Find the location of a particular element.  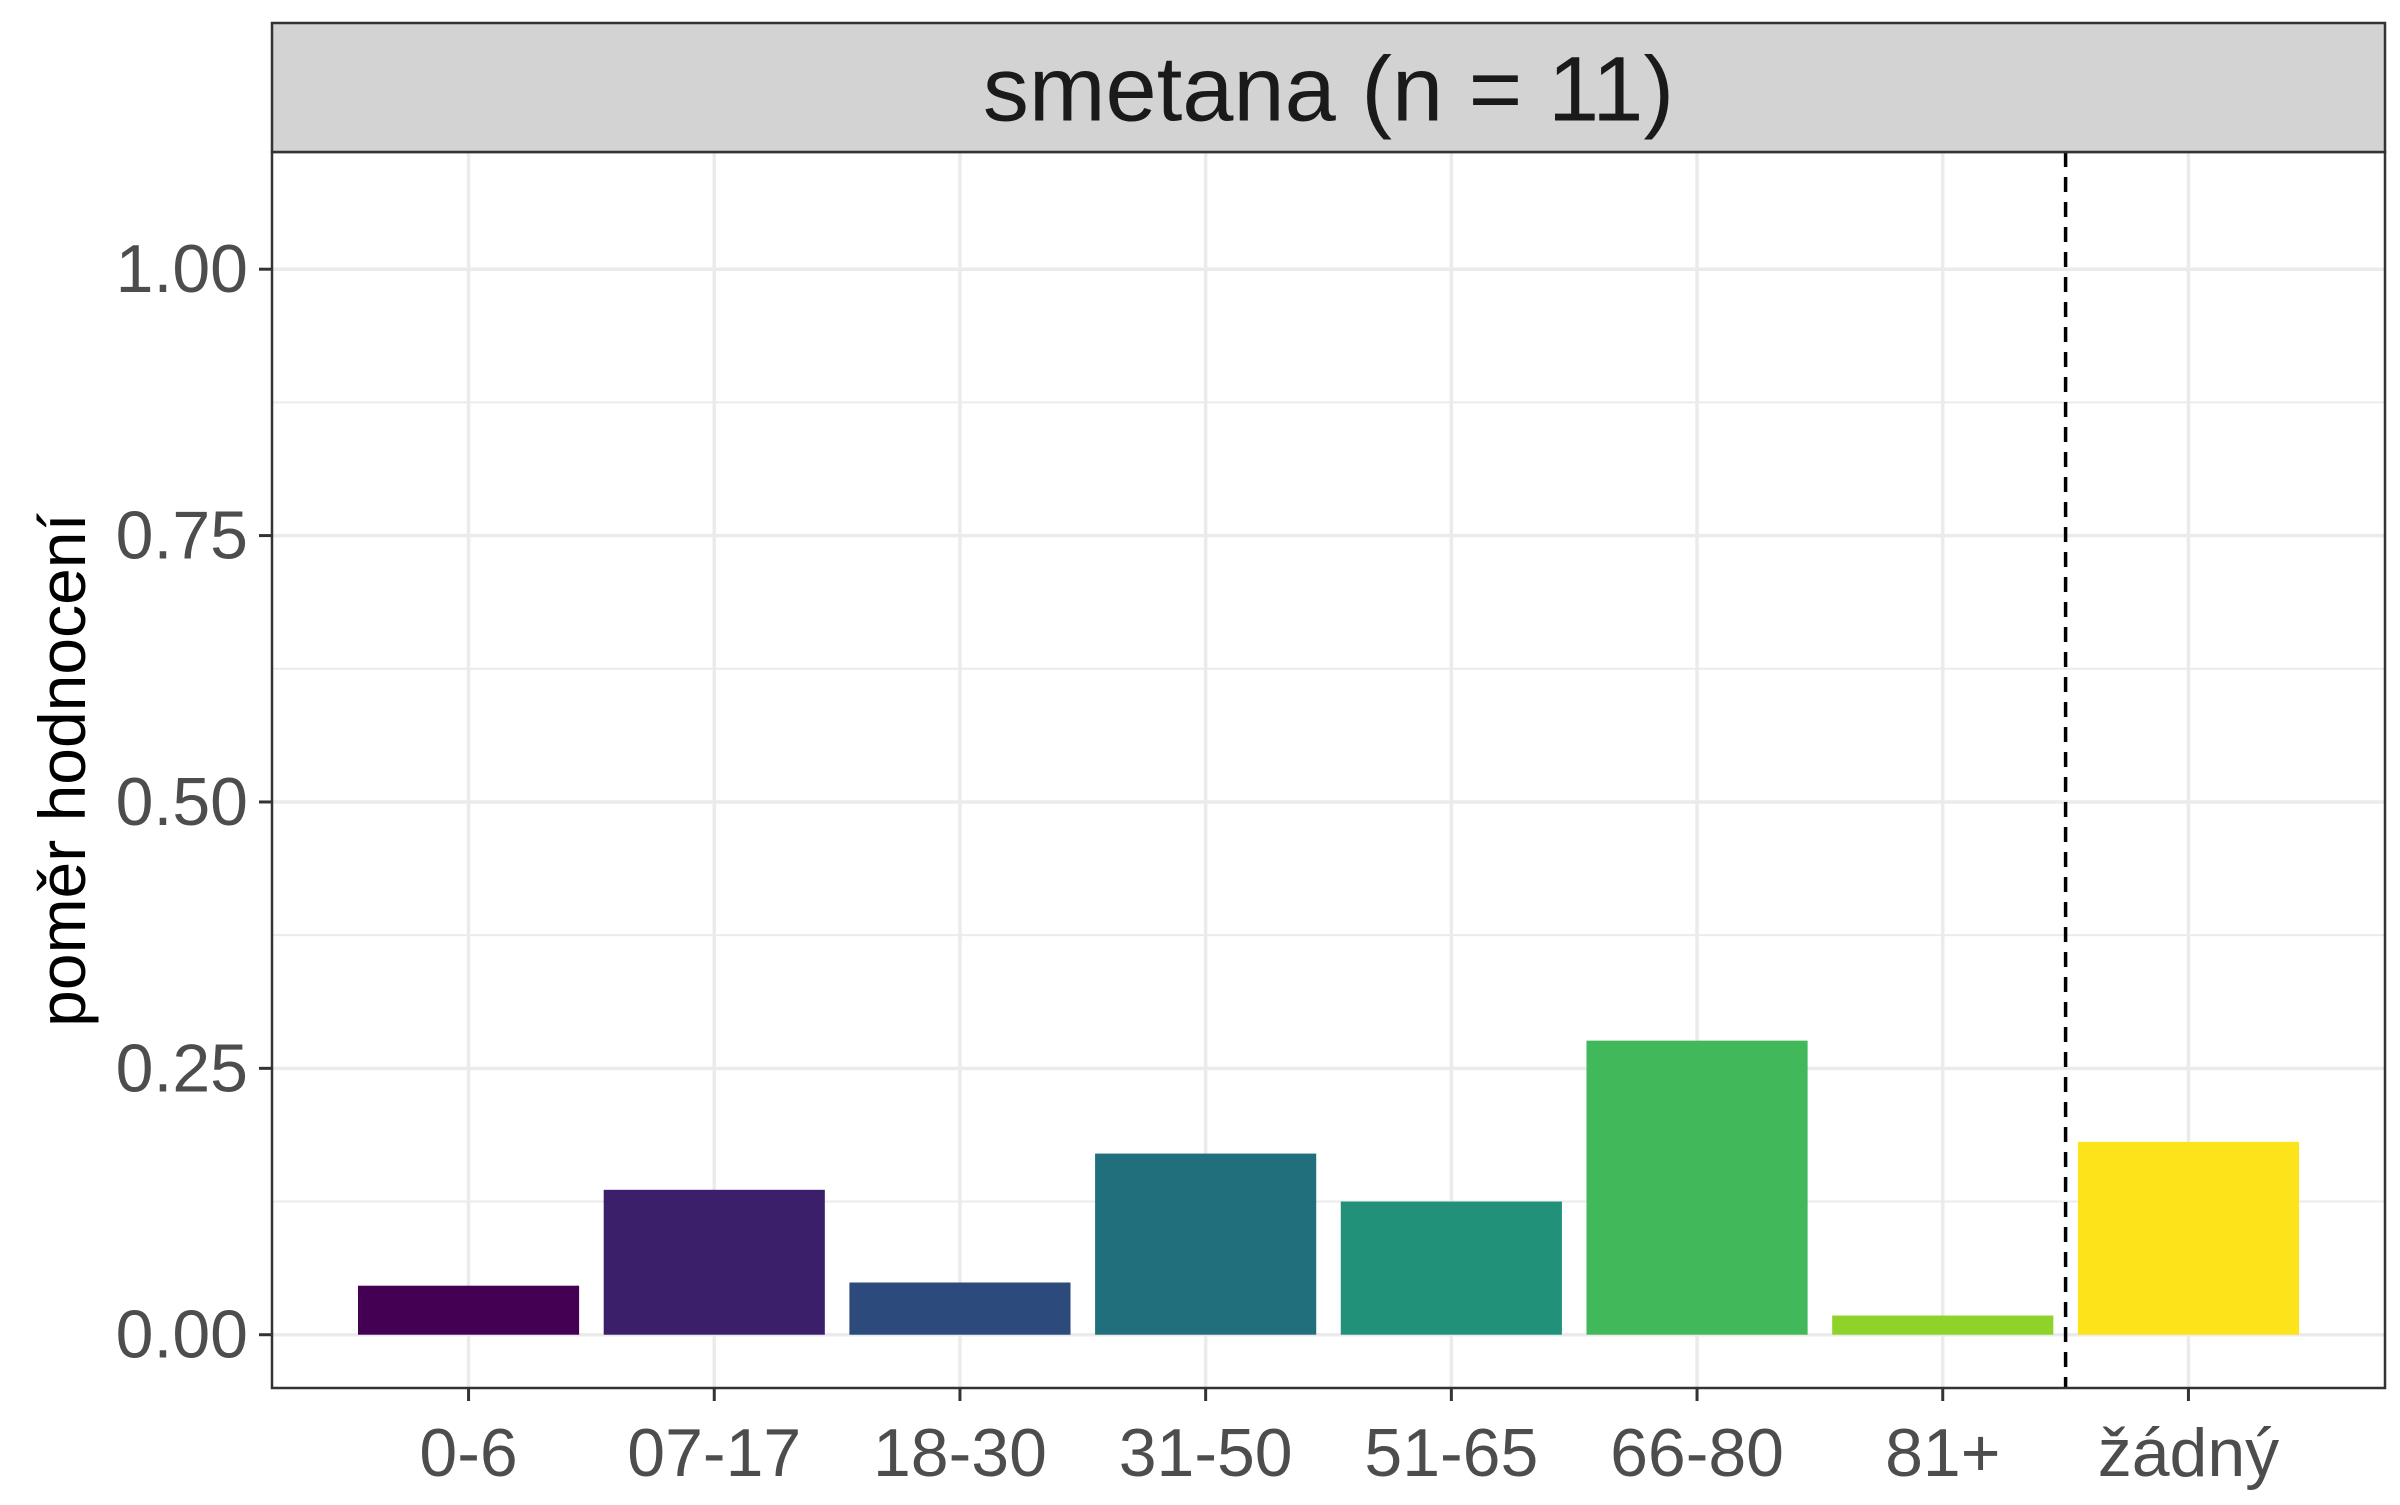

x-tick-label: žádný is located at coordinates (2188, 1453).